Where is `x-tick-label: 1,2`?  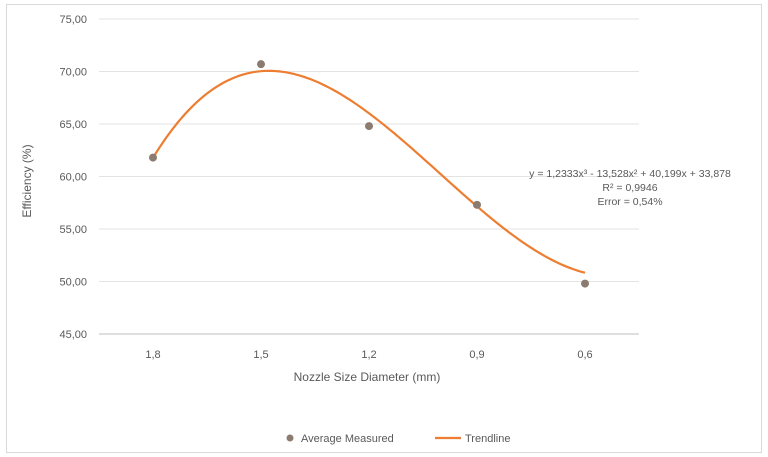
x-tick-label: 1,2 is located at coordinates (368, 355).